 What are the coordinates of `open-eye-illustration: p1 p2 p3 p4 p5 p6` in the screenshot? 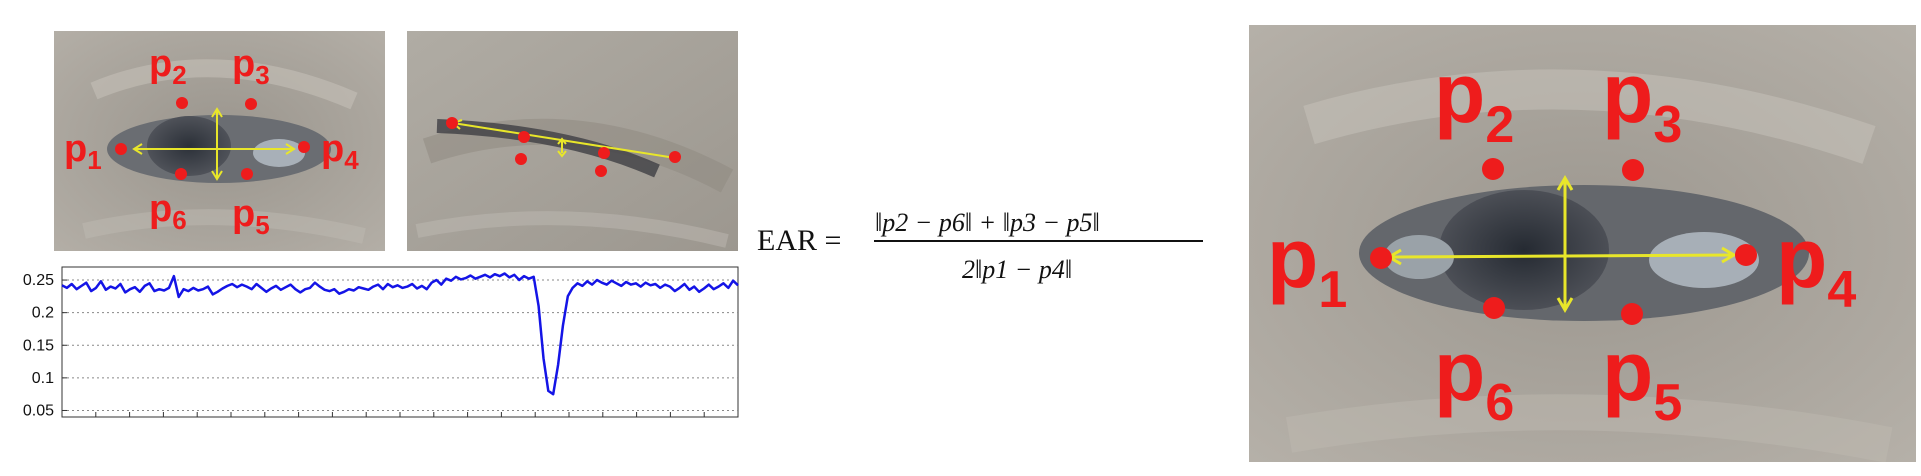 It's located at (219, 141).